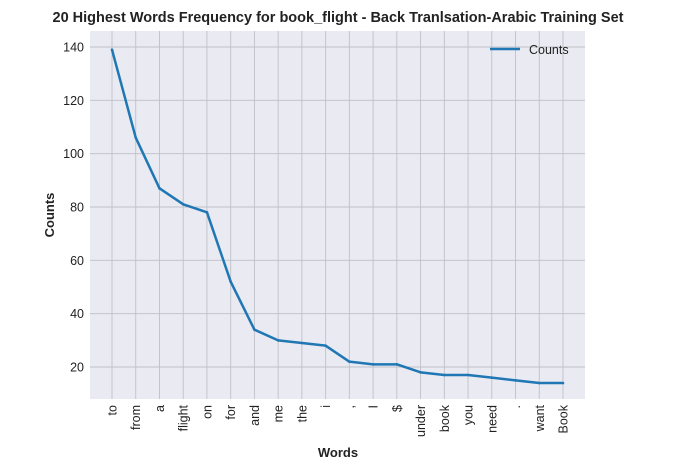 The image size is (676, 470). I want to click on y-tick-label: 80, so click(77, 208).